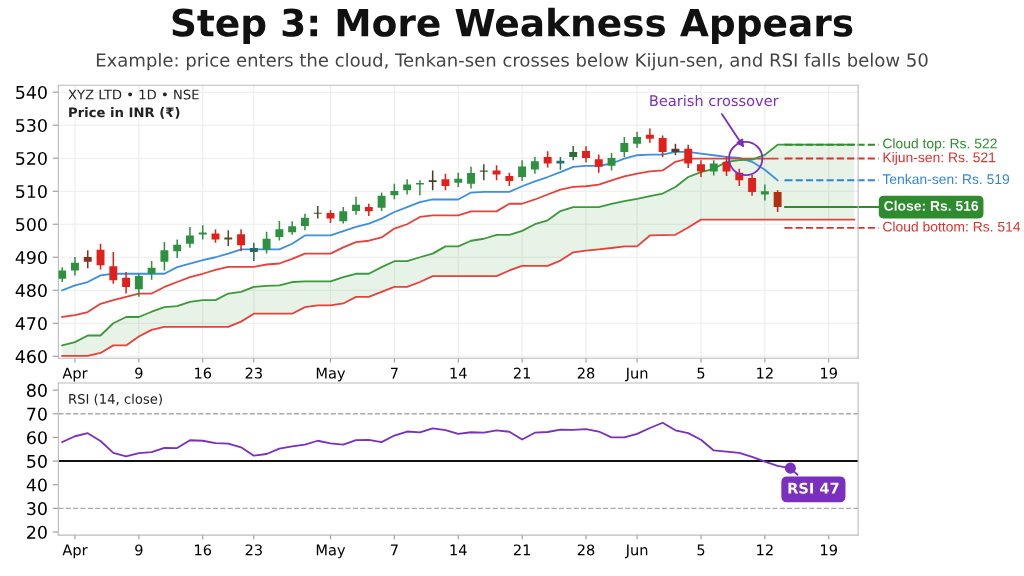  Describe the element at coordinates (714, 100) in the screenshot. I see `annotation: Bearish crossover` at that location.